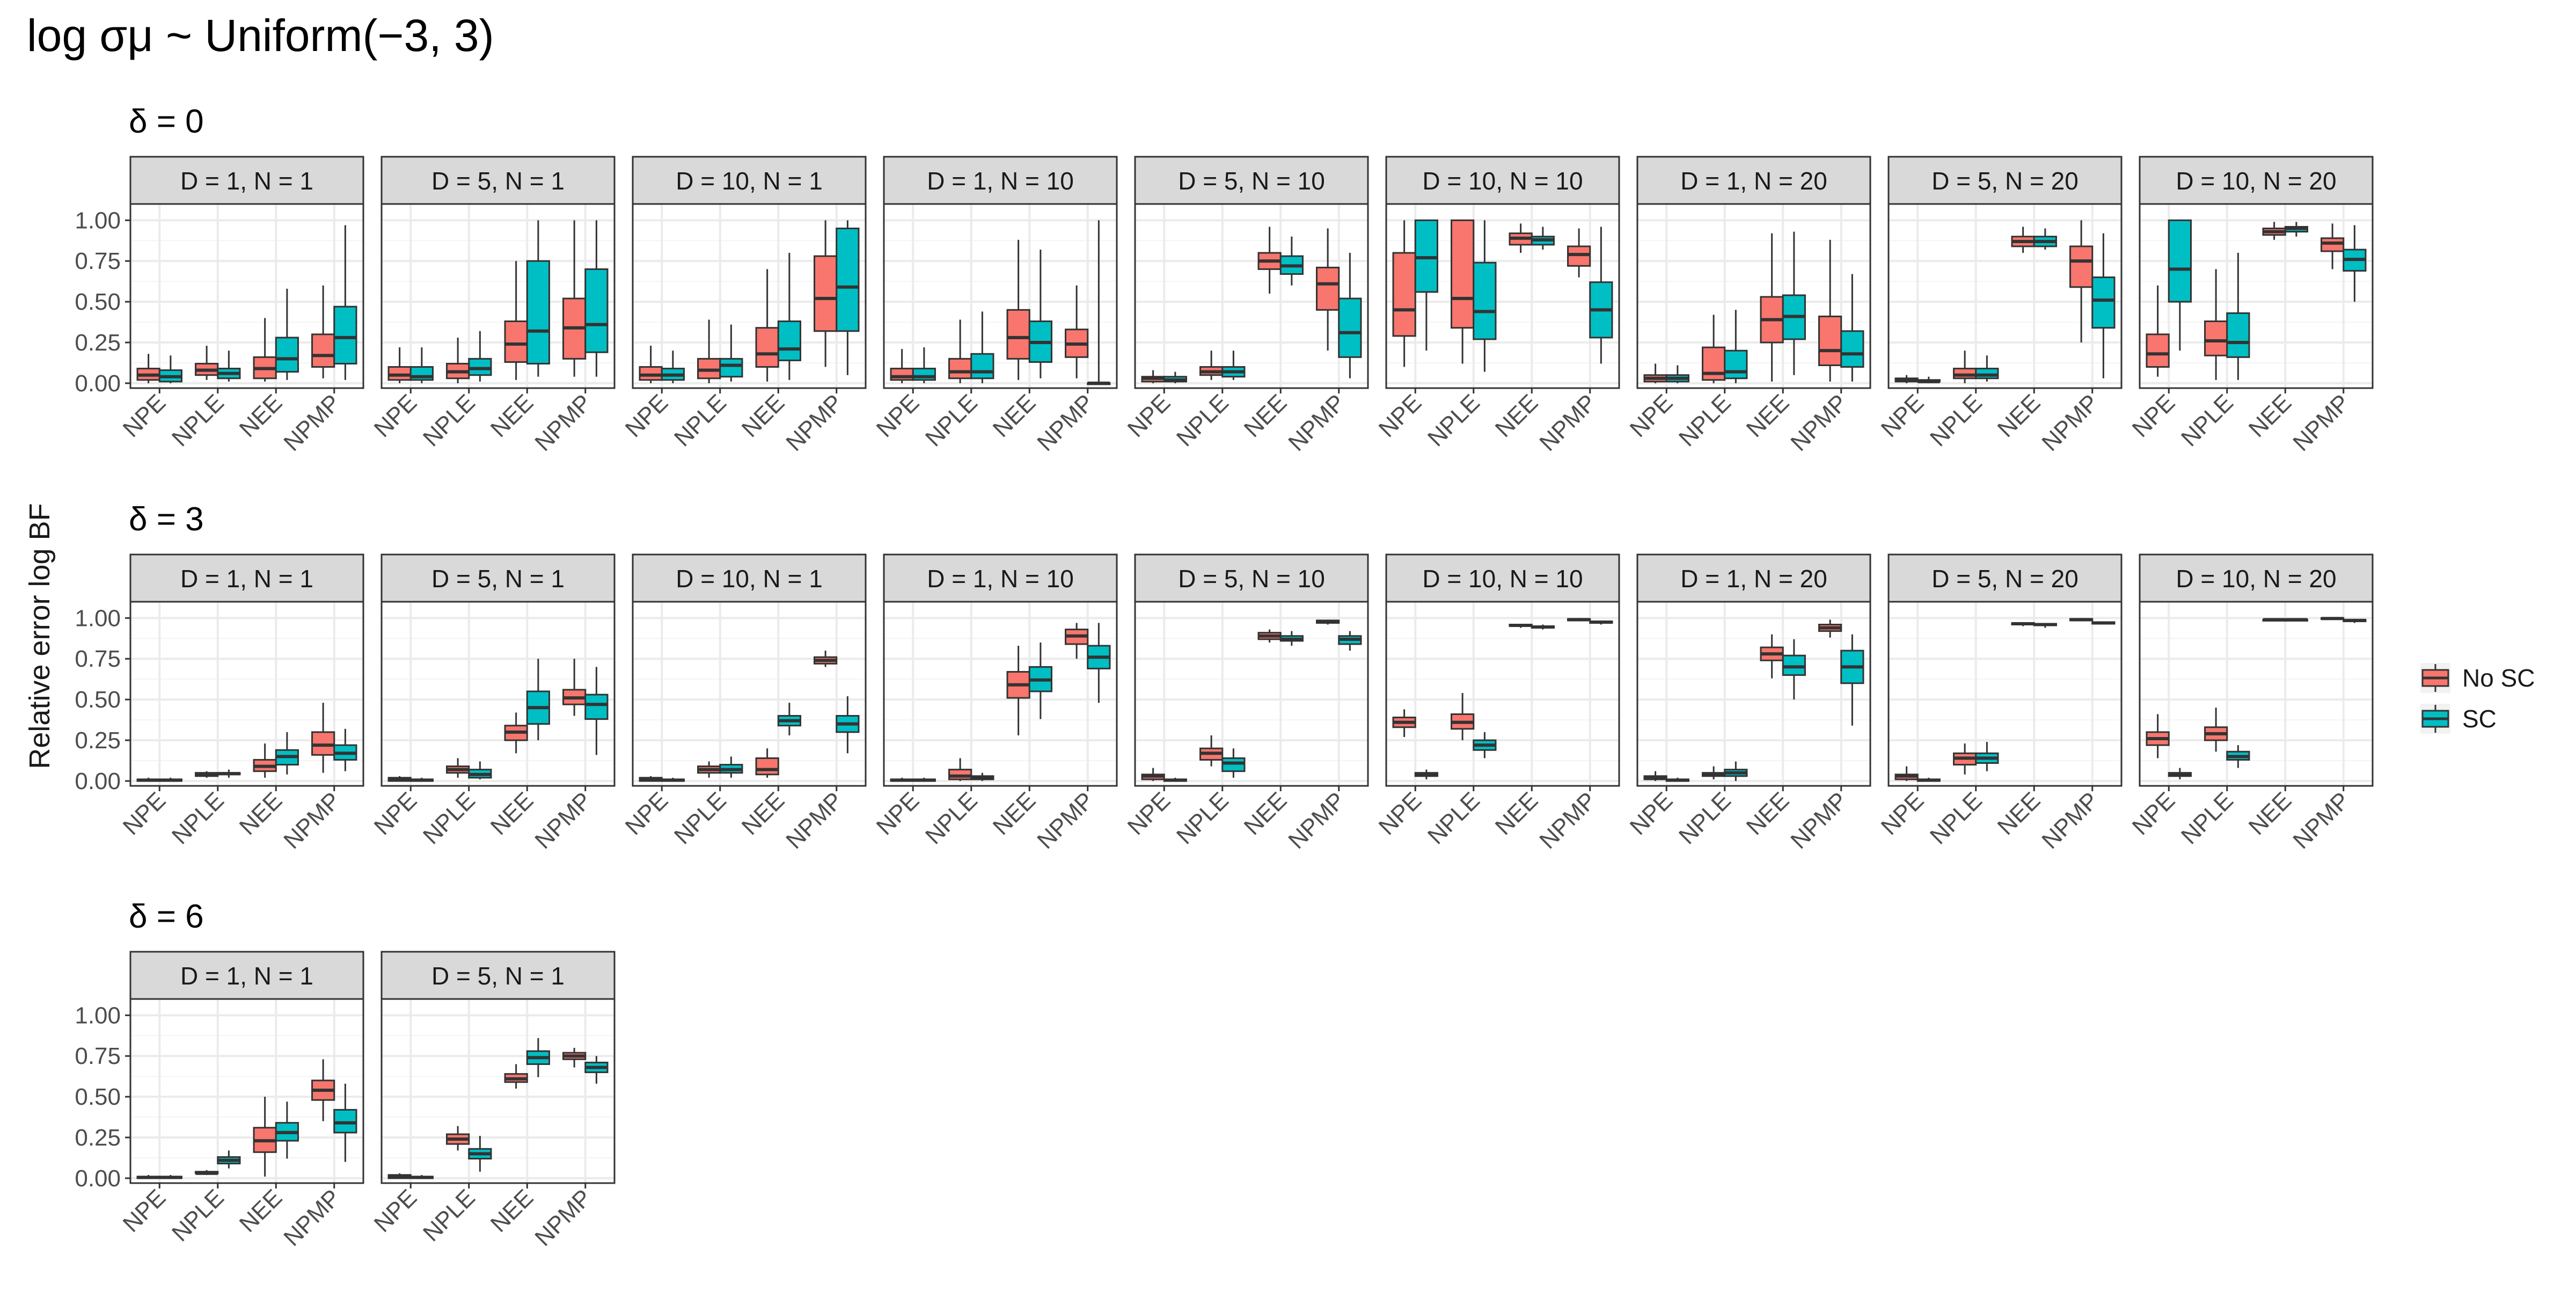  Describe the element at coordinates (98, 261) in the screenshot. I see `y-tick-label: 0.75` at that location.